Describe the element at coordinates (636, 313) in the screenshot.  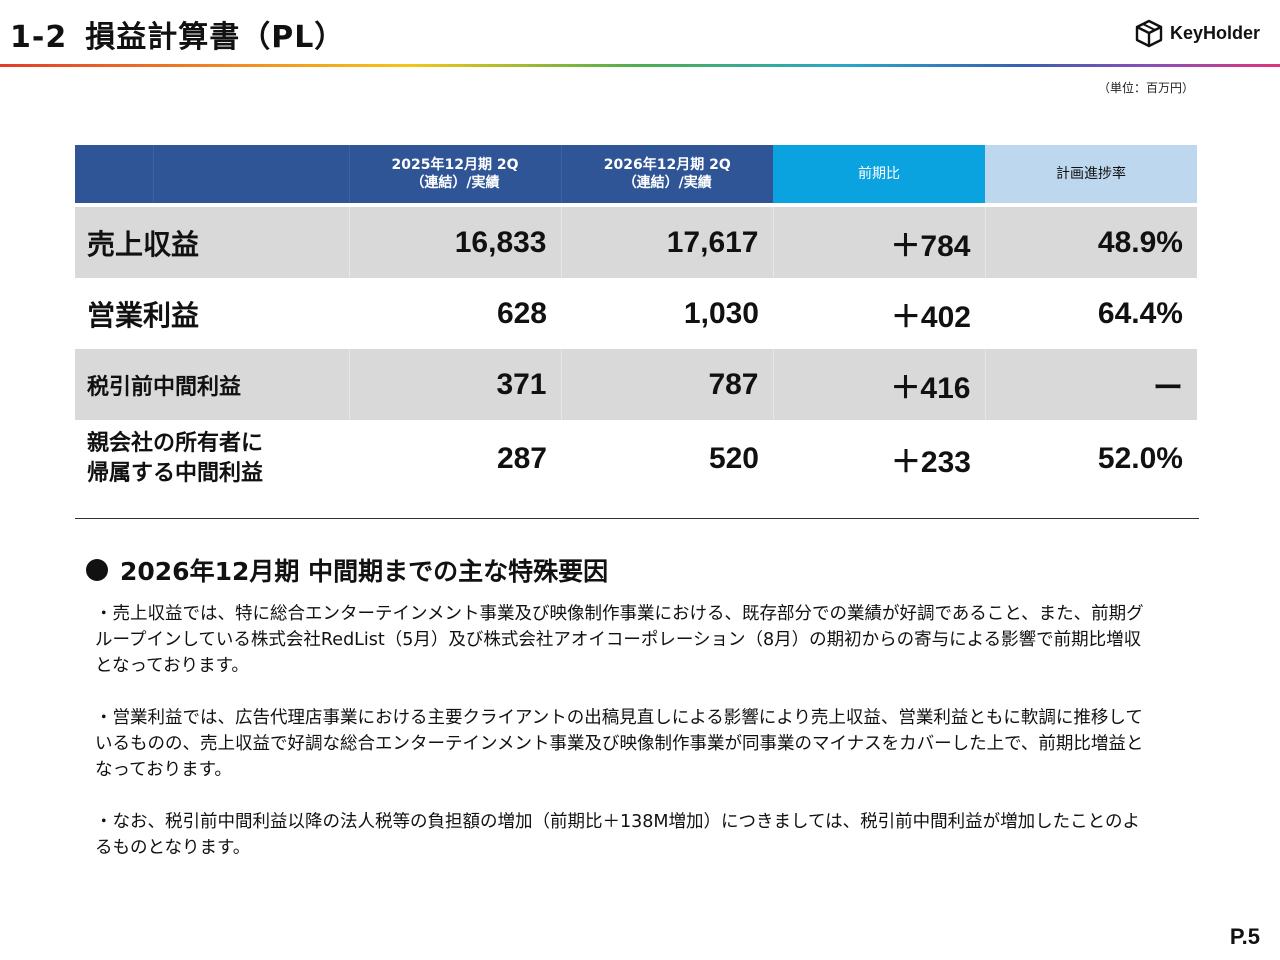
I see `table-row-operating-profit: 営業利益 628 1,030 ＋402 64.4%` at that location.